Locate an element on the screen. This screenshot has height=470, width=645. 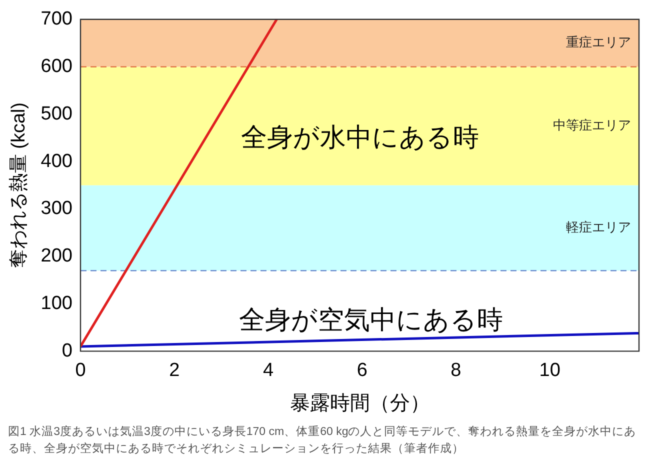
x-axis-title: 暴露時間（分） is located at coordinates (360, 403).